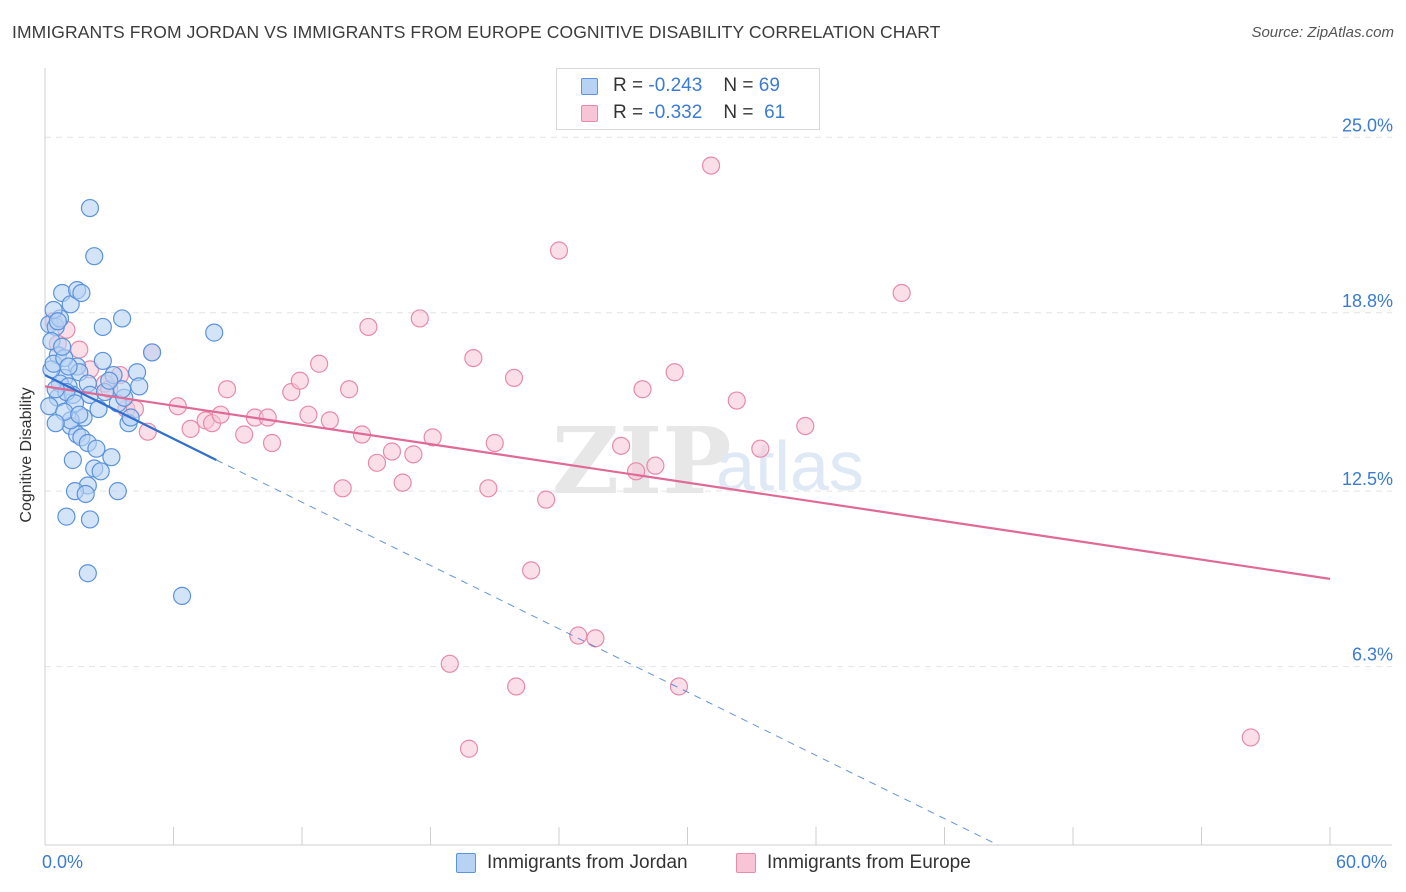 This screenshot has width=1406, height=892. Describe the element at coordinates (1367, 125) in the screenshot. I see `y-tick-label: 25.0%` at that location.